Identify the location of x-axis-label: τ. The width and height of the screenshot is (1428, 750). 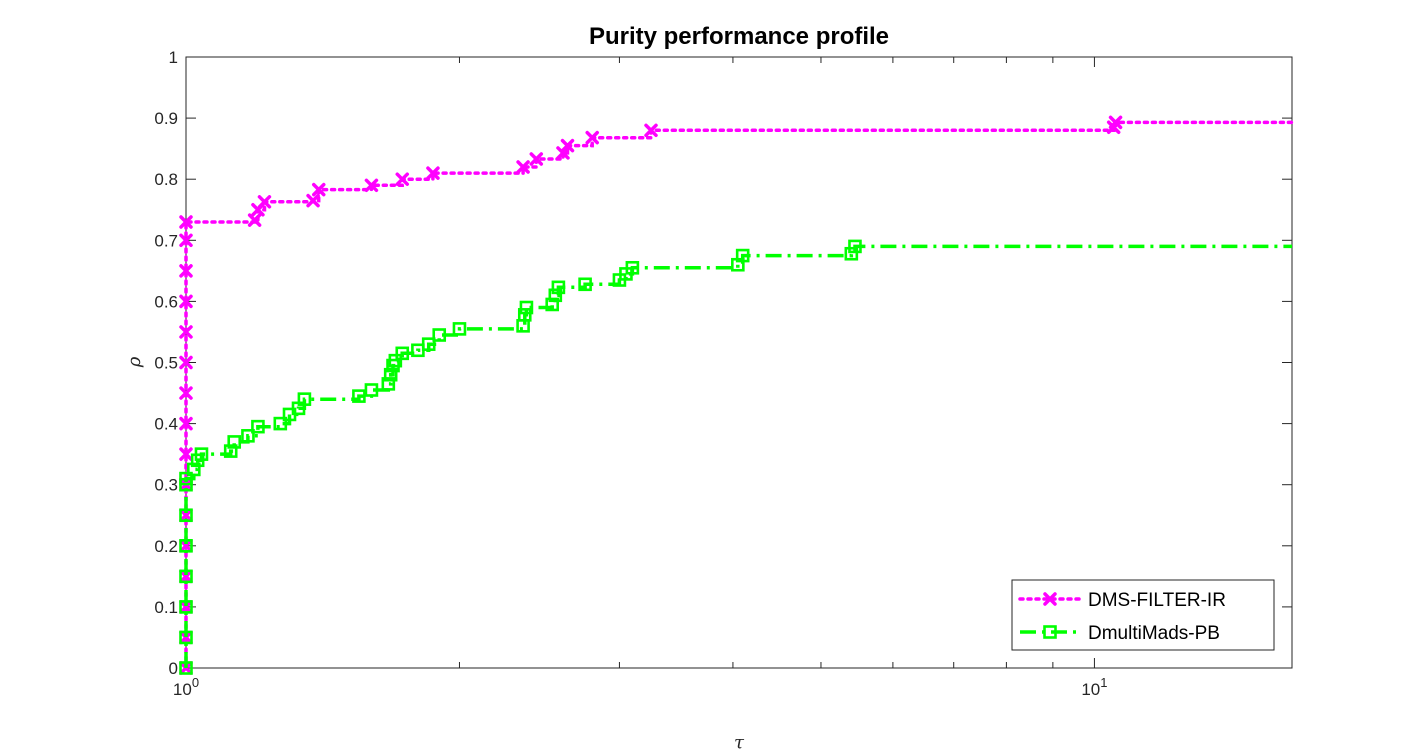
(739, 741).